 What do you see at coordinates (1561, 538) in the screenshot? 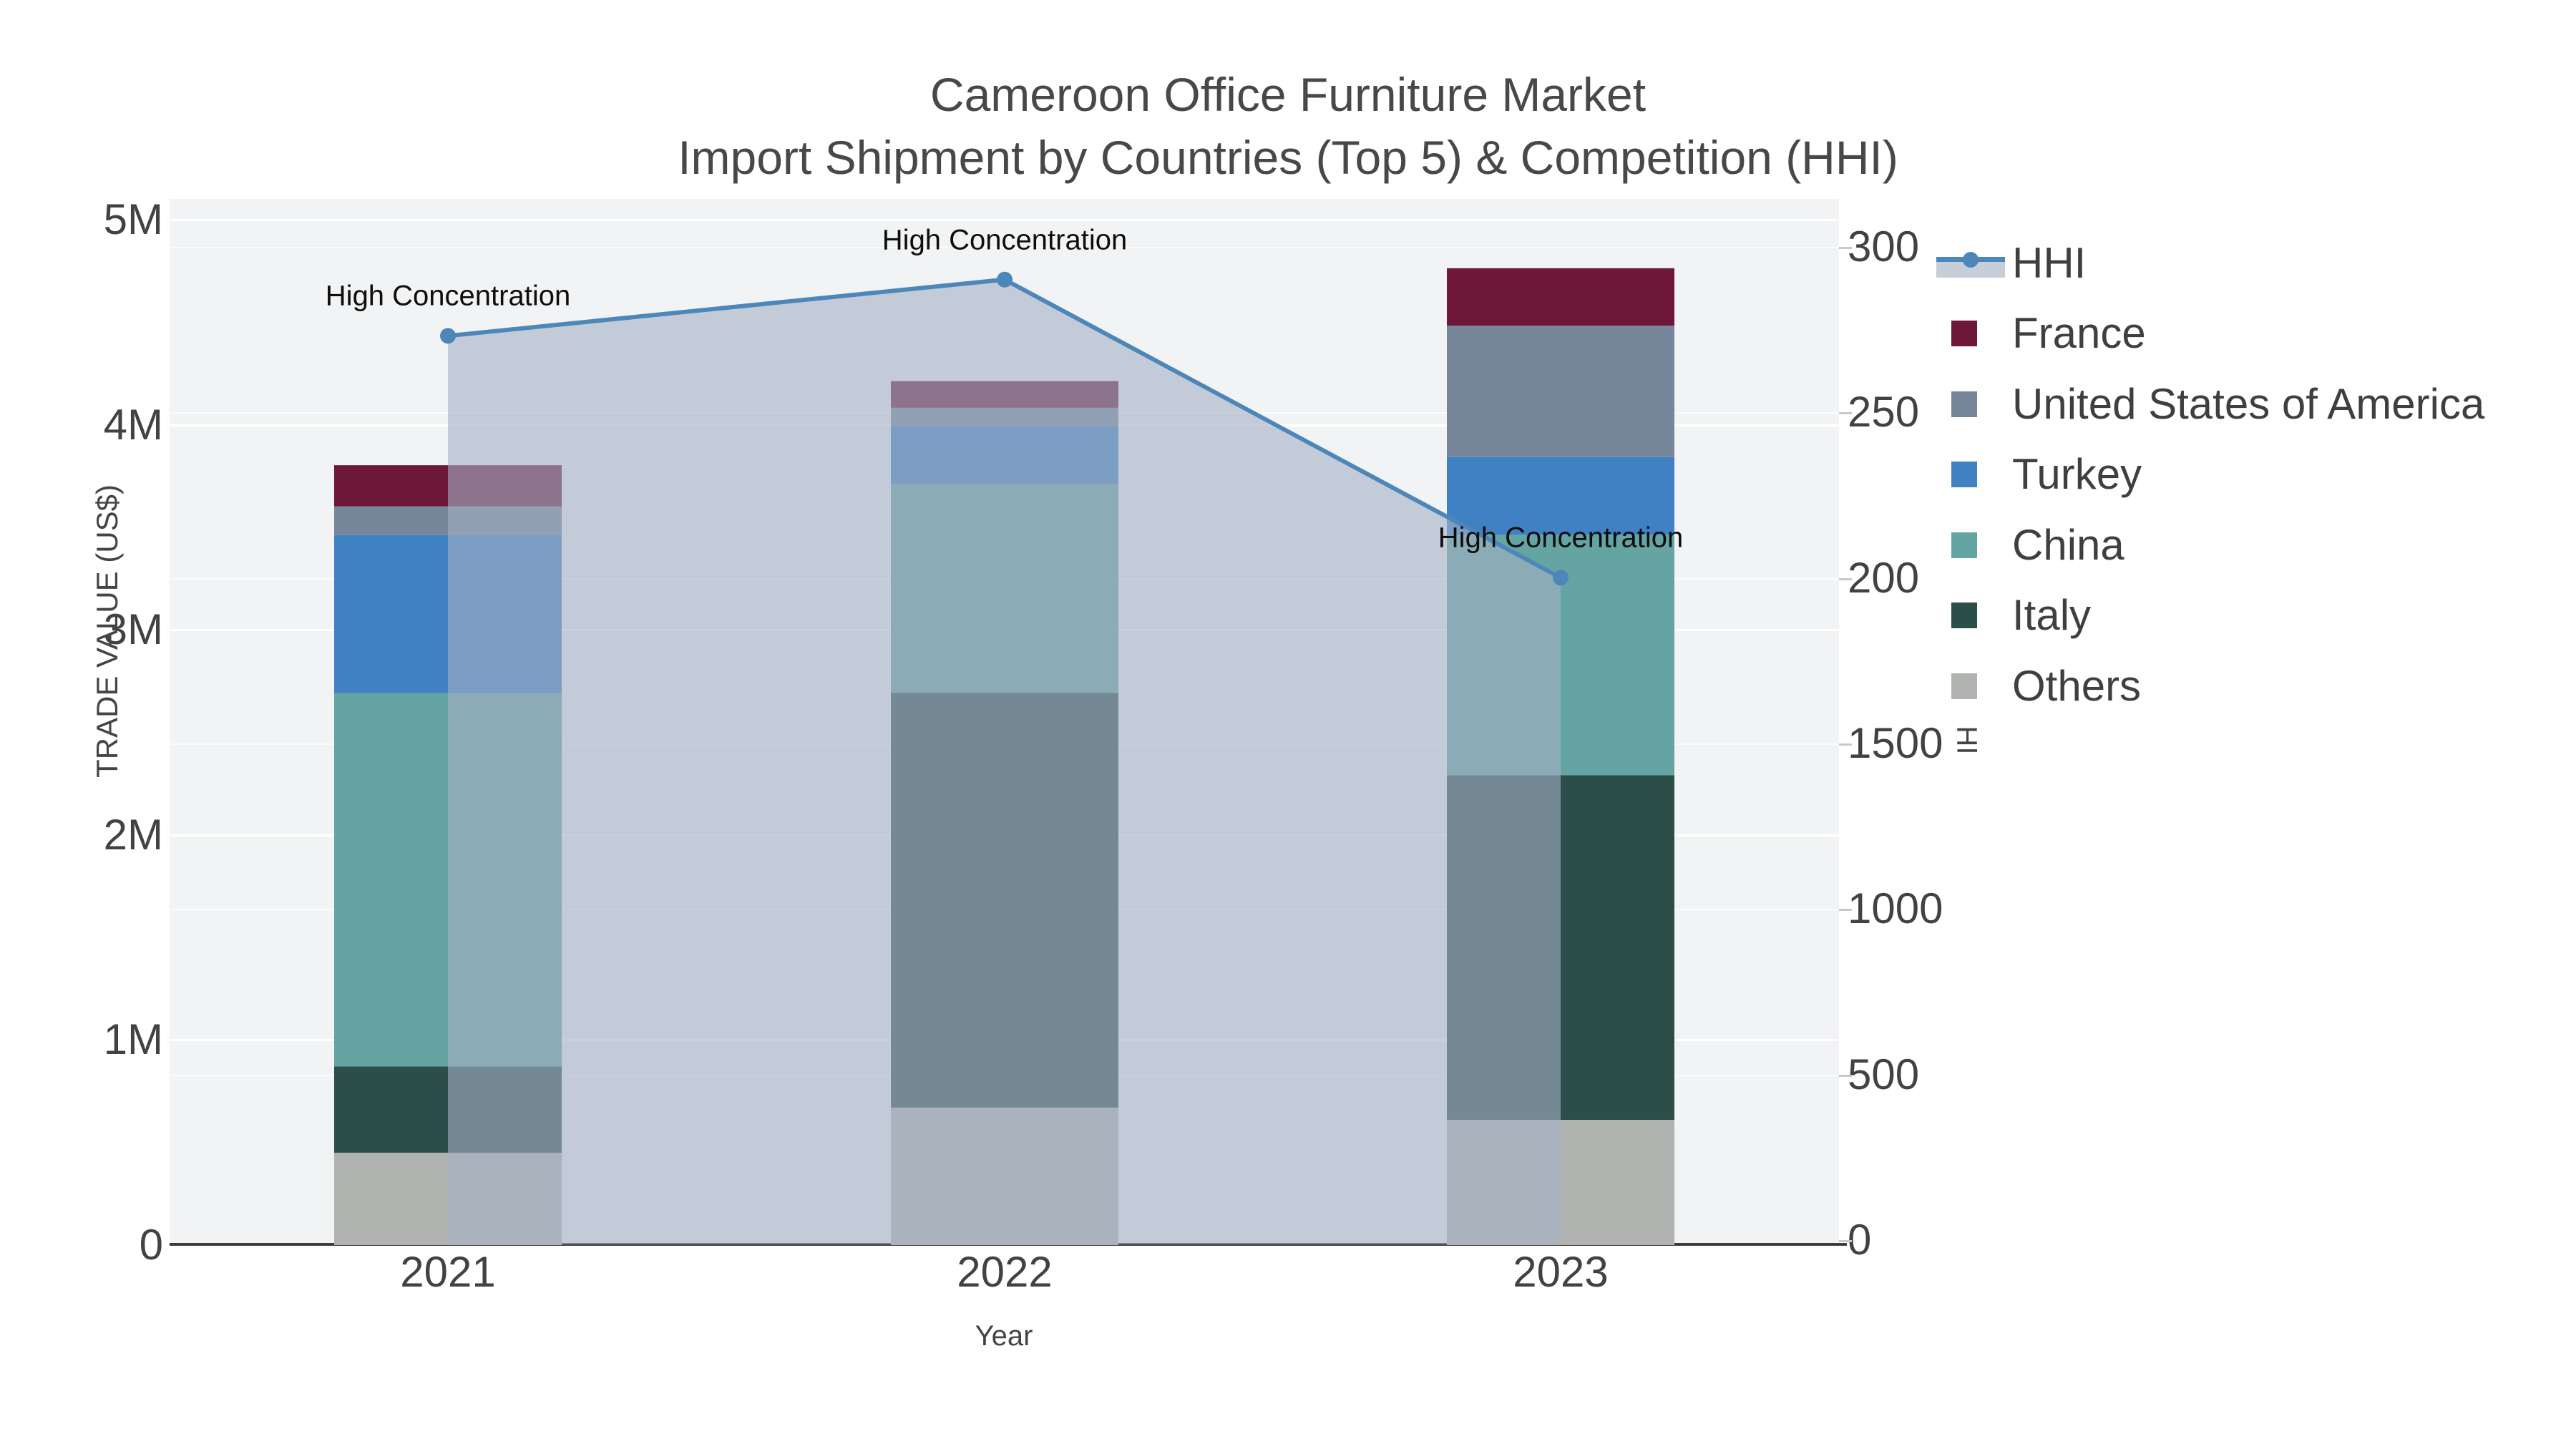
I see `annotation-high-concentration-2023: High Concentration` at bounding box center [1561, 538].